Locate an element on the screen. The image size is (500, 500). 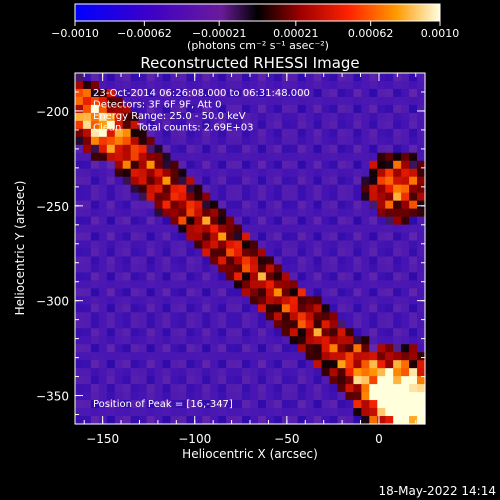
annotation-line: Energy Range: 25.0 - 50.0 keV is located at coordinates (169, 116).